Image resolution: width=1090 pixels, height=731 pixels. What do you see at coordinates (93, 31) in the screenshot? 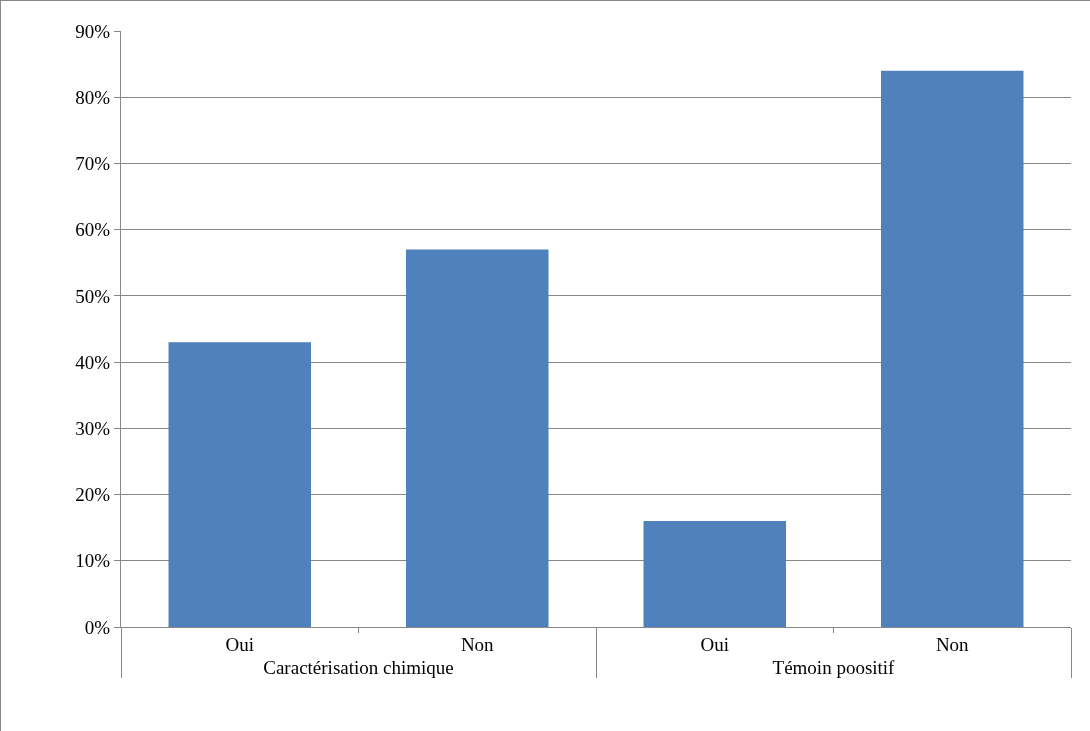
I see `y-tick-label: 90%` at bounding box center [93, 31].